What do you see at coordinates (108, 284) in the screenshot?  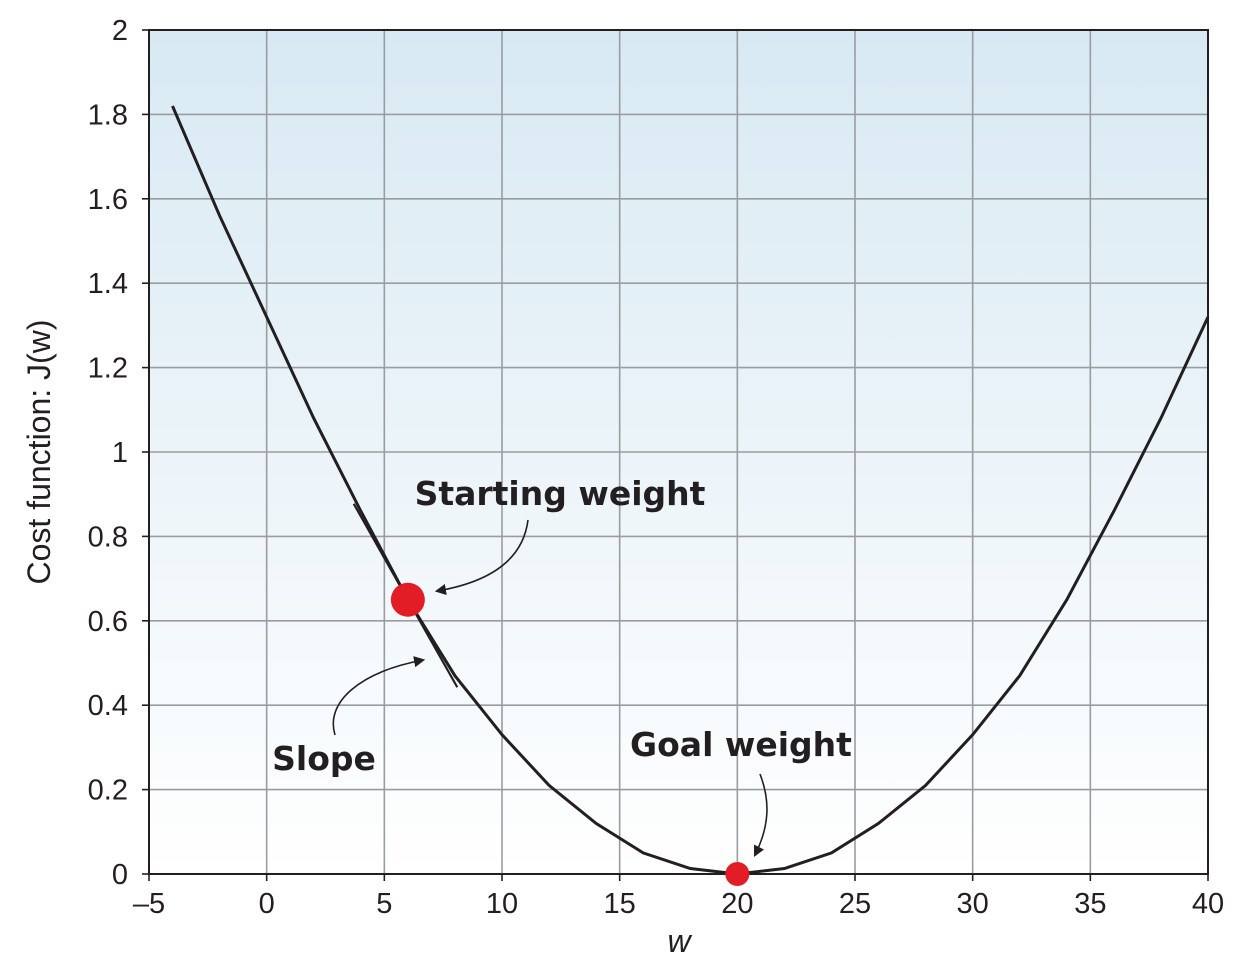 I see `y-tick-label: 1.4` at bounding box center [108, 284].